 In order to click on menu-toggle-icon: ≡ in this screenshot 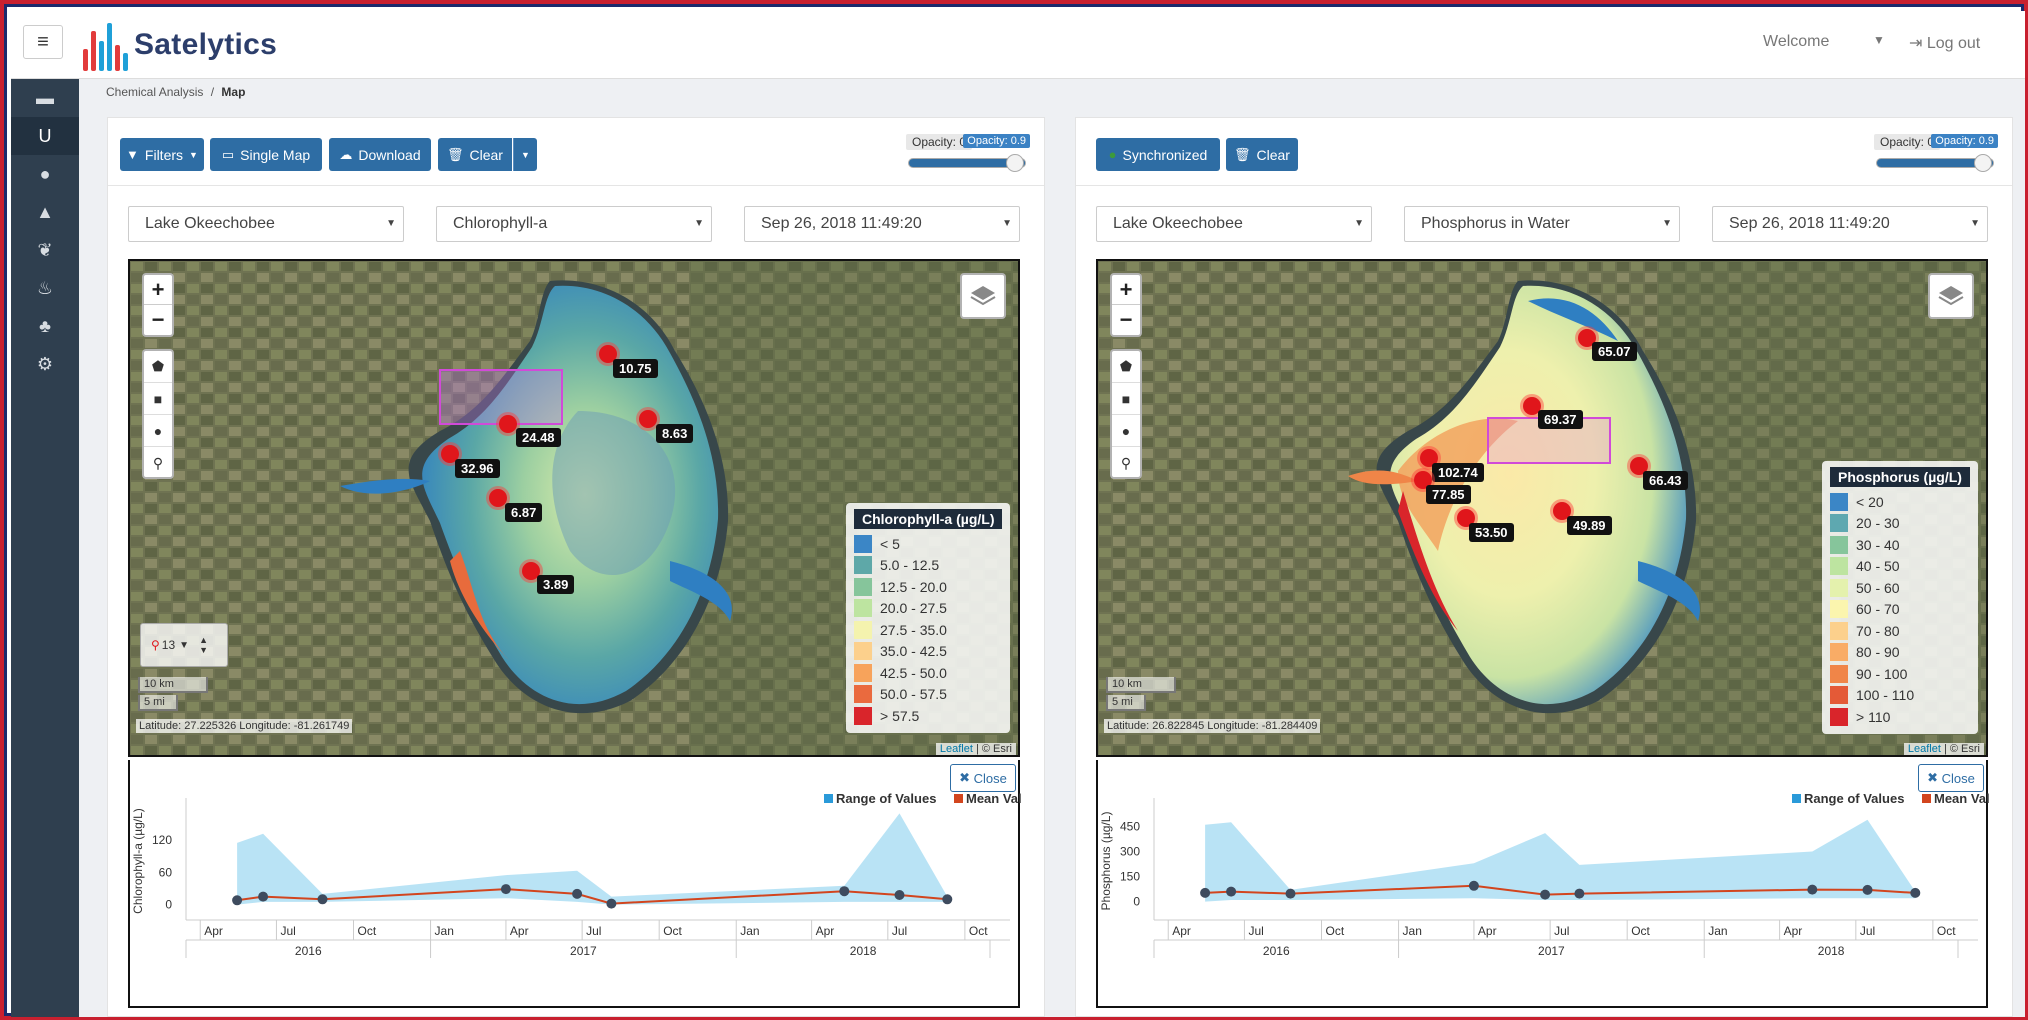, I will do `click(43, 42)`.